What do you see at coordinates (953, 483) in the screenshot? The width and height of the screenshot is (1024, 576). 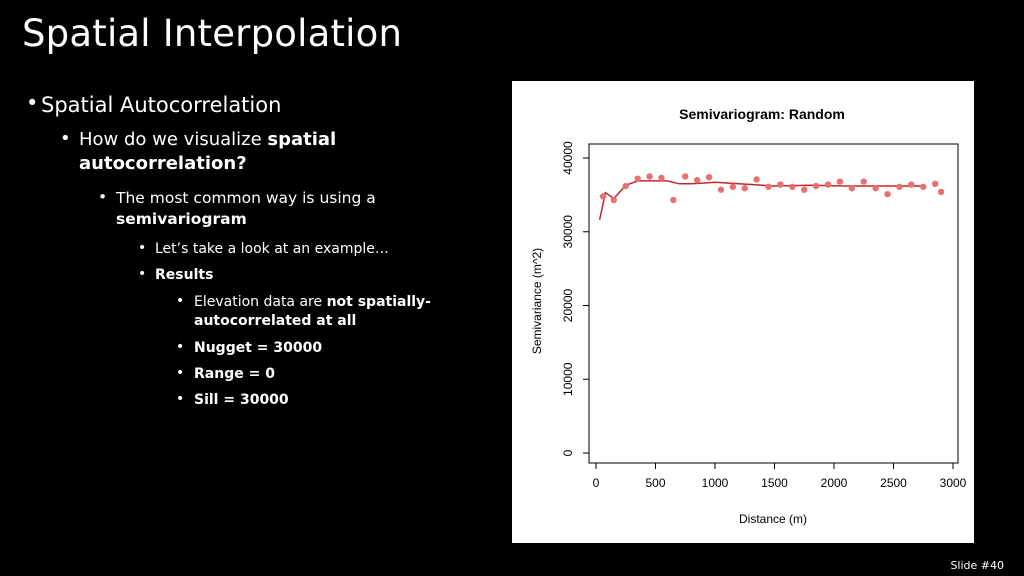 I see `x-tick-label: 3000` at bounding box center [953, 483].